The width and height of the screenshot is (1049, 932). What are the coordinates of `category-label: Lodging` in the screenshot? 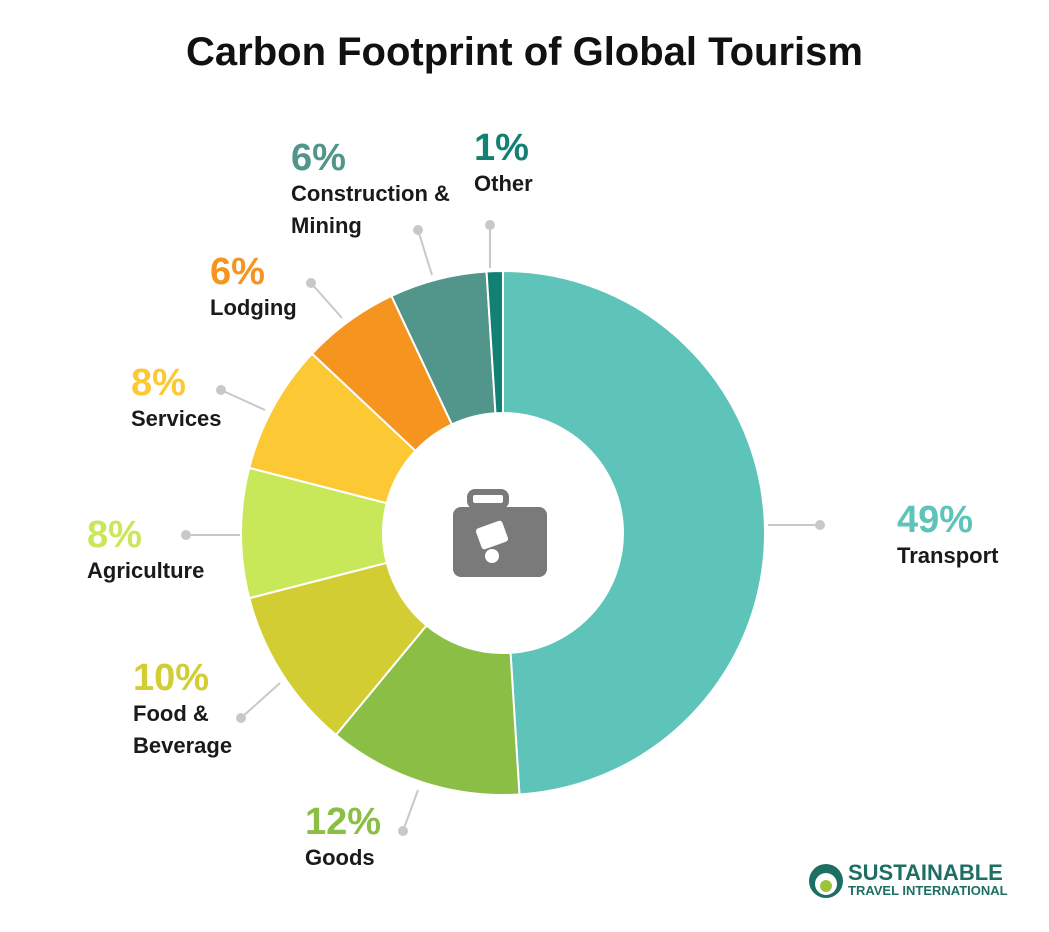 It's located at (253, 307).